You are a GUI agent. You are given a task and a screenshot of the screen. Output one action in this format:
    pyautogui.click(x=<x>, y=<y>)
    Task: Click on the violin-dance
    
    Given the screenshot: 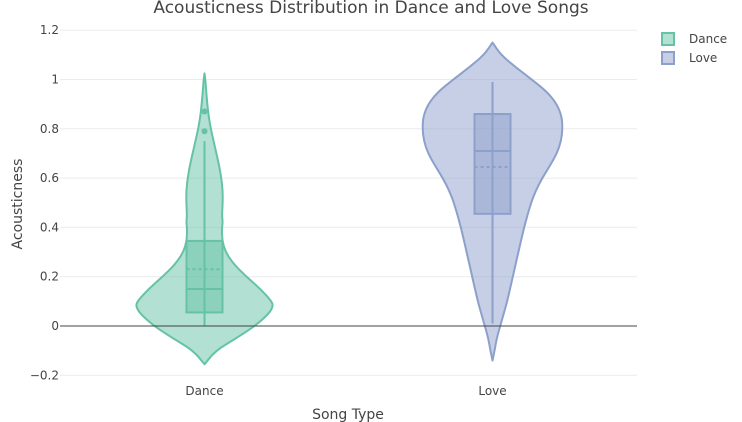 What is the action you would take?
    pyautogui.click(x=204, y=219)
    